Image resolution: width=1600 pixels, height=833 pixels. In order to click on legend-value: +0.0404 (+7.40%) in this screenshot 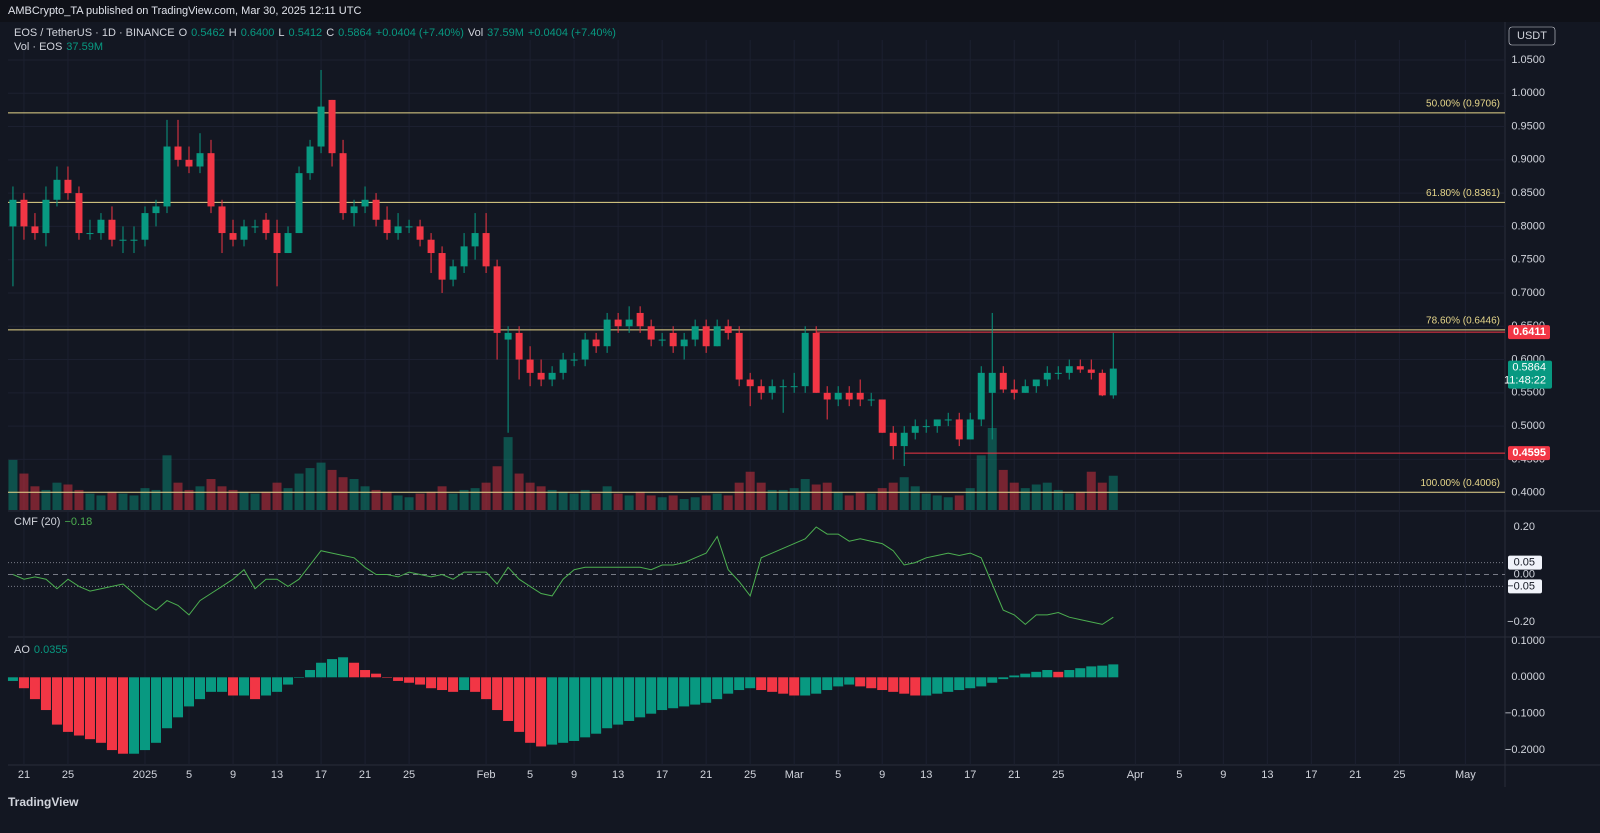, I will do `click(419, 33)`.